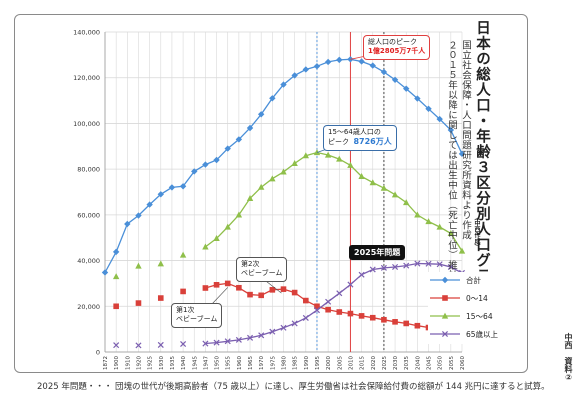  I want to click on chart-title-note: （中西作成）, so click(476, 232).